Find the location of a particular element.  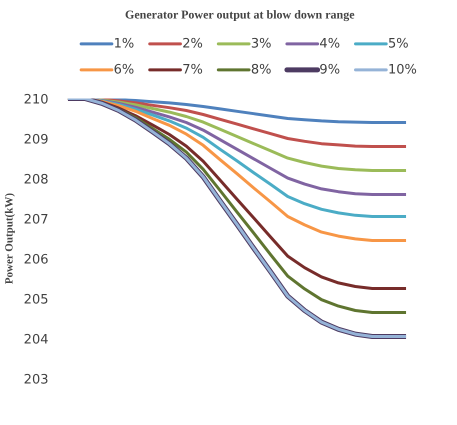

legend-label: 3% is located at coordinates (261, 44).